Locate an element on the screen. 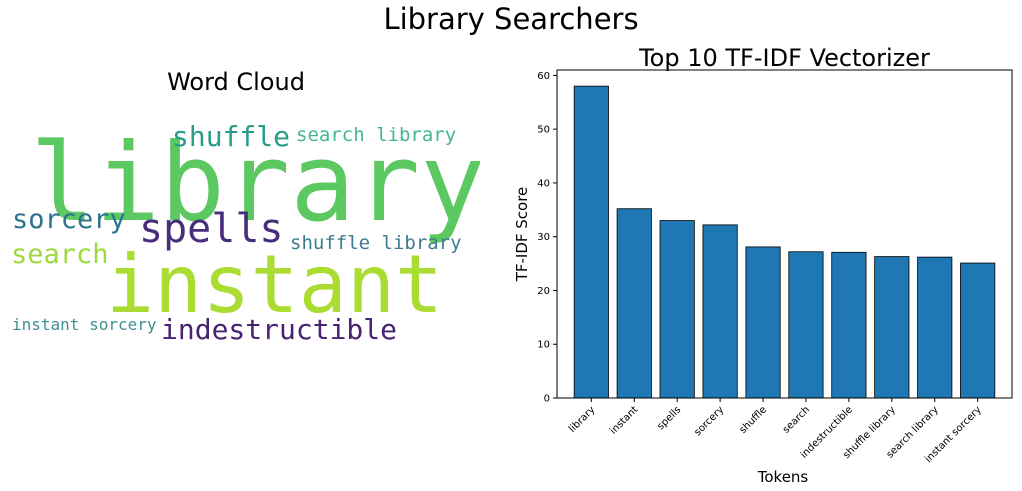 The width and height of the screenshot is (1022, 491). y-tick-label: 50 is located at coordinates (543, 130).